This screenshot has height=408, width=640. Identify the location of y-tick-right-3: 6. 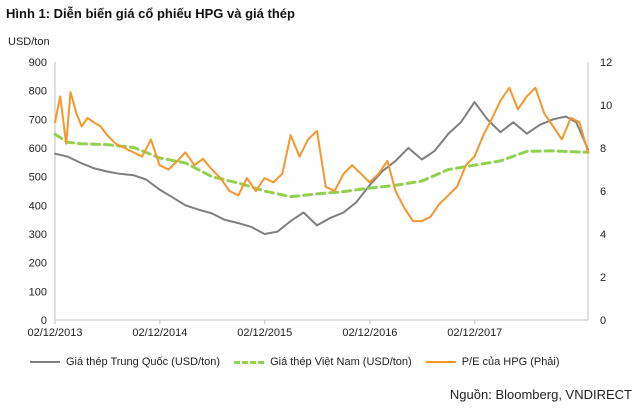
(603, 192).